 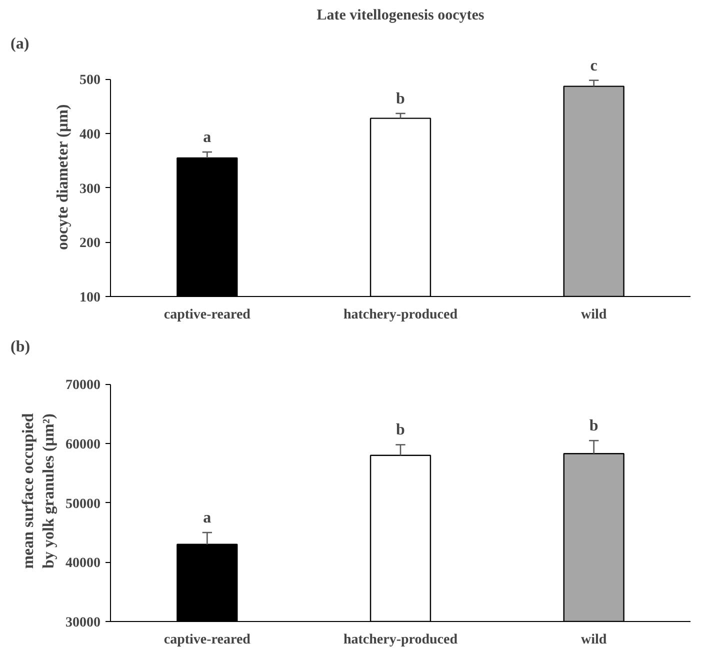 I want to click on y-tick-label: 40000, so click(x=83, y=564).